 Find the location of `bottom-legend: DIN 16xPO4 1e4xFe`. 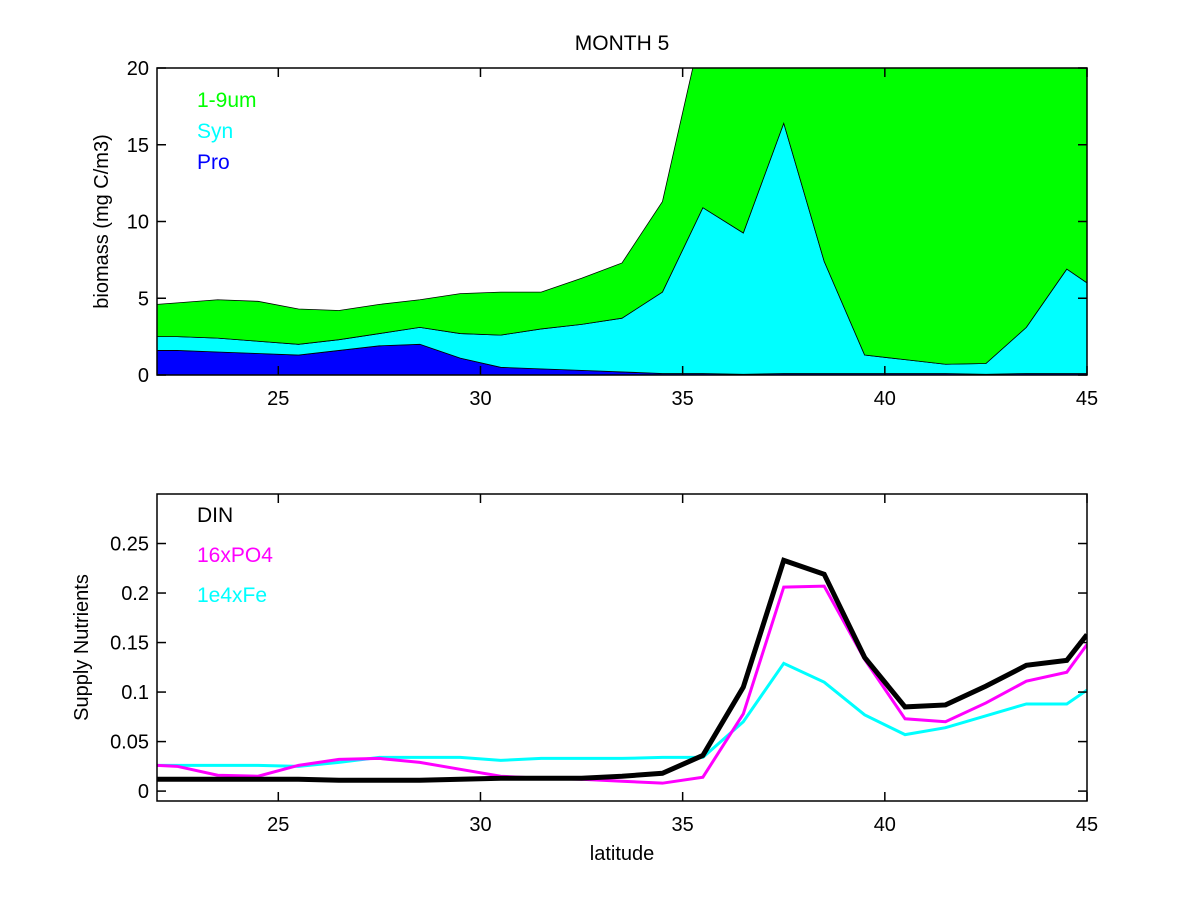

bottom-legend: DIN 16xPO4 1e4xFe is located at coordinates (235, 555).